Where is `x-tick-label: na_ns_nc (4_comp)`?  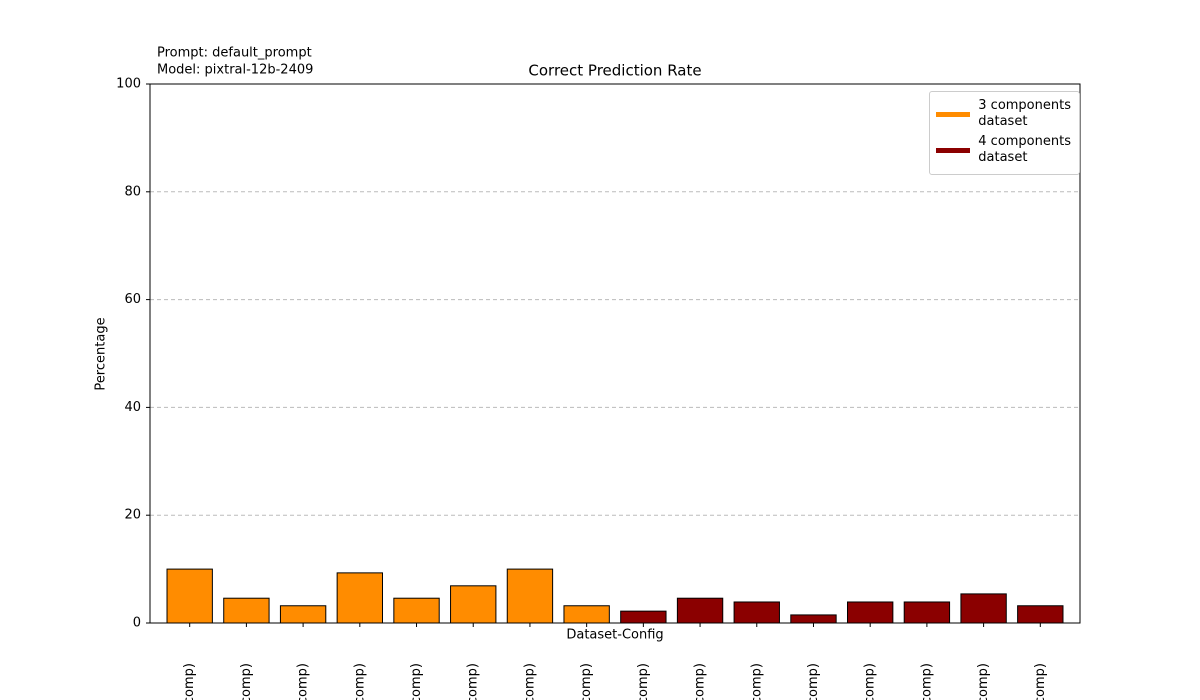 x-tick-label: na_ns_nc (4_comp) is located at coordinates (643, 681).